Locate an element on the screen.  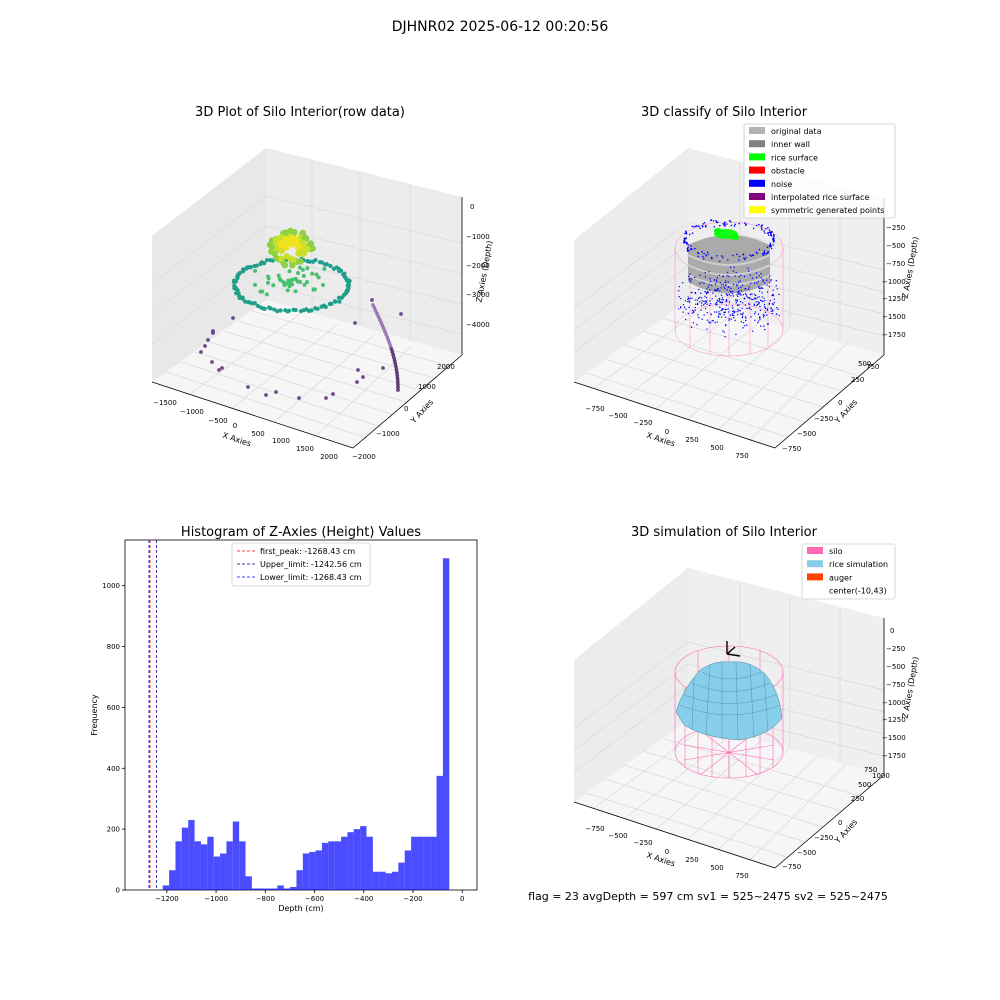
raw-ytick: −1000 is located at coordinates (388, 434).